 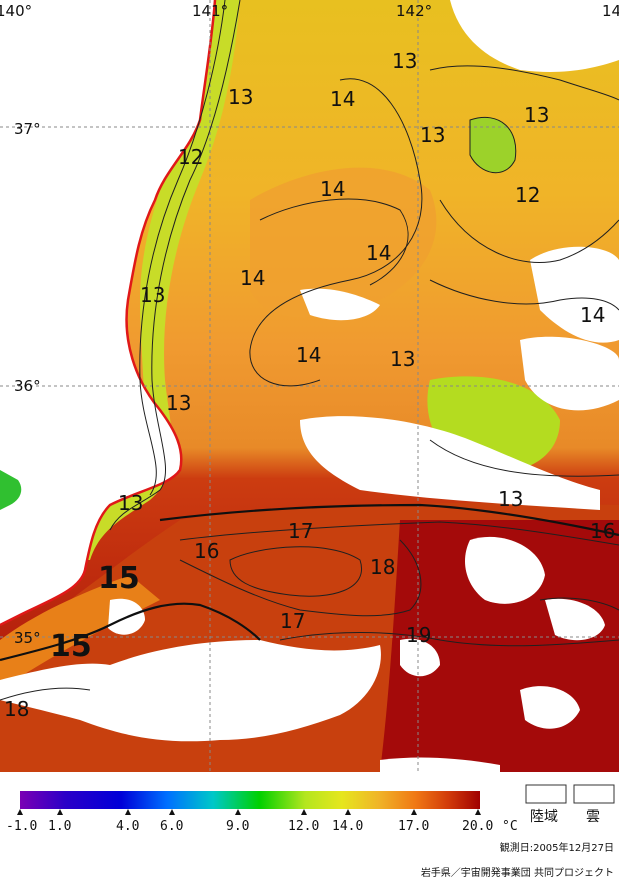 What do you see at coordinates (593, 817) in the screenshot?
I see `cloud-legend-label: 雲` at bounding box center [593, 817].